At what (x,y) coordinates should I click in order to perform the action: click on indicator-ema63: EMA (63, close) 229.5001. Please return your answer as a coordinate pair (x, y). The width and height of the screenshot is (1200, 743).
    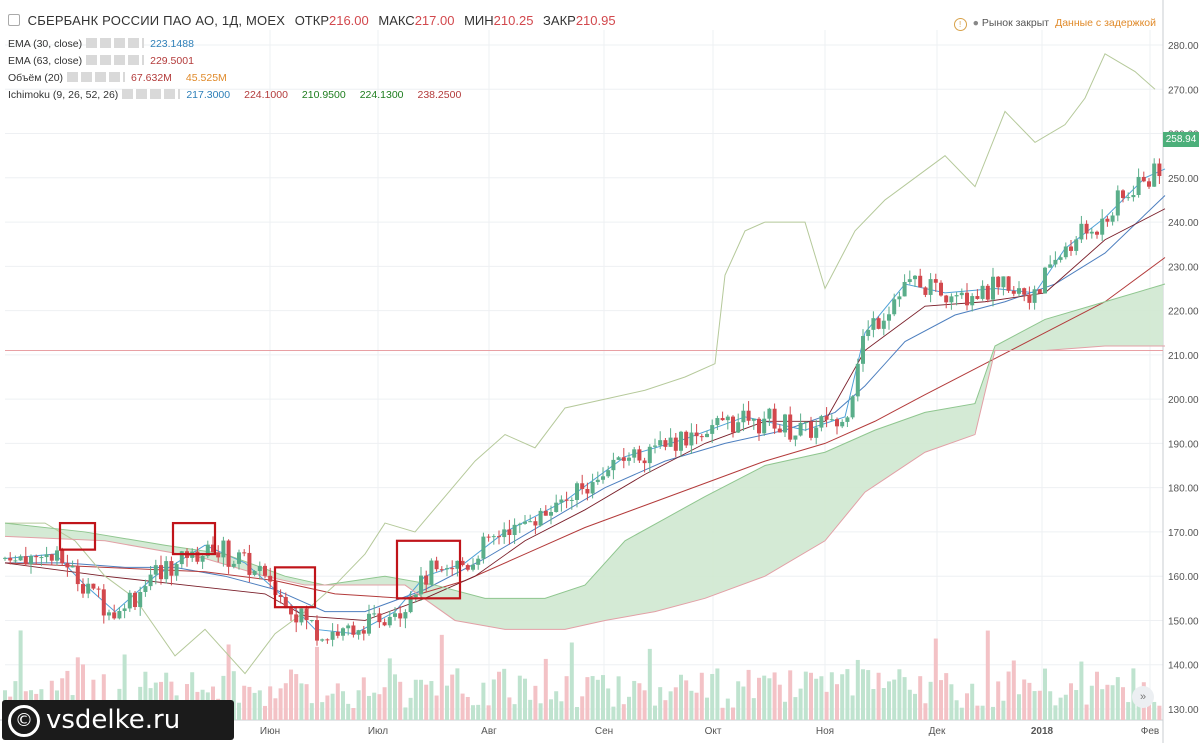
    Looking at the image, I should click on (108, 61).